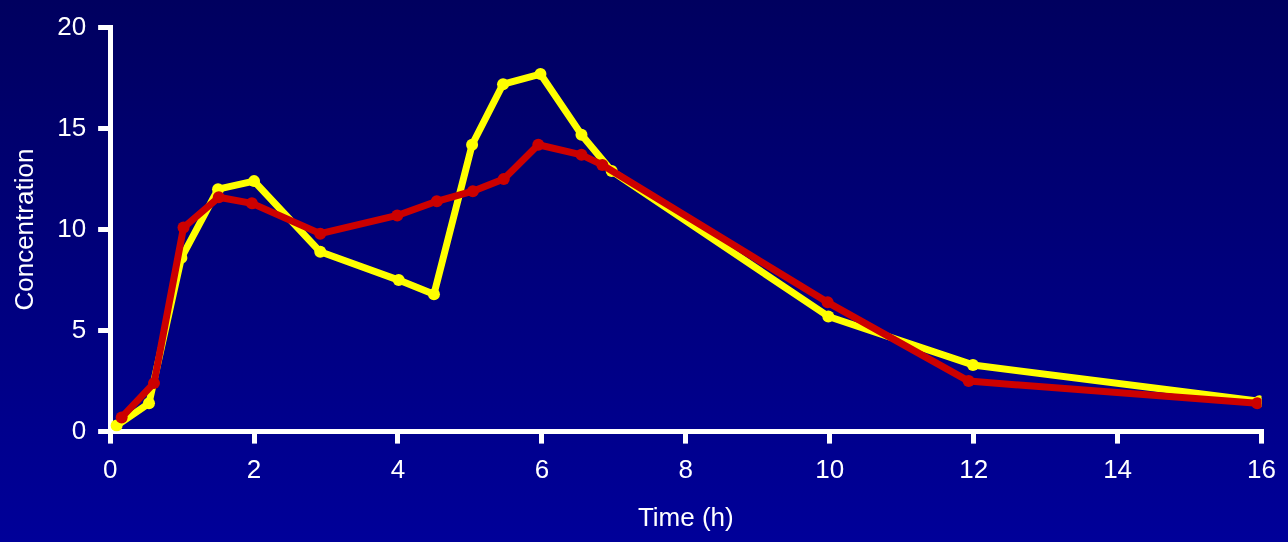 Image resolution: width=1288 pixels, height=542 pixels. What do you see at coordinates (72, 25) in the screenshot?
I see `y-tick-label: 20` at bounding box center [72, 25].